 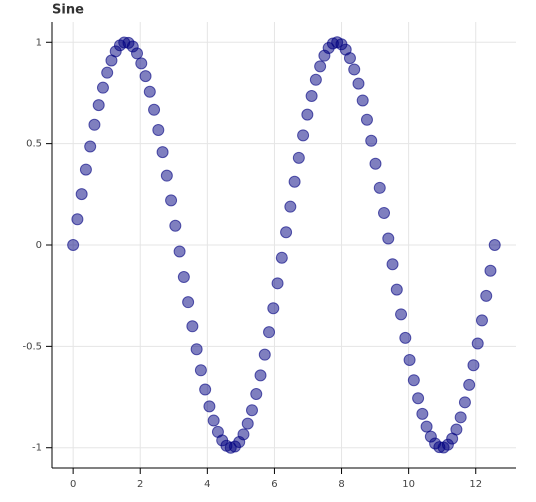 What do you see at coordinates (39, 42) in the screenshot?
I see `y-tick-label: 1` at bounding box center [39, 42].